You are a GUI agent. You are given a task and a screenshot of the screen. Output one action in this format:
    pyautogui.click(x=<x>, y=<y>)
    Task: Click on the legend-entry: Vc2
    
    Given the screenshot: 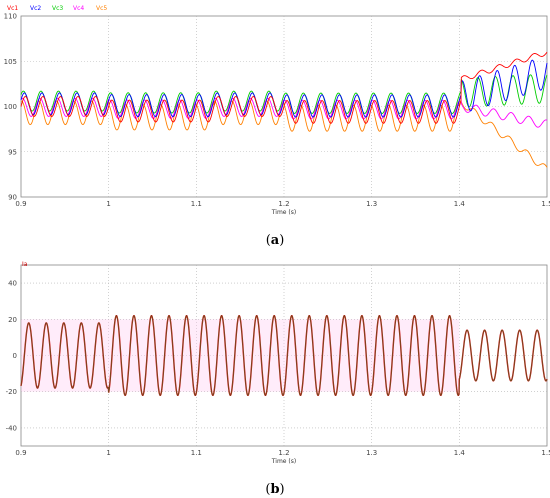 What is the action you would take?
    pyautogui.click(x=35, y=8)
    